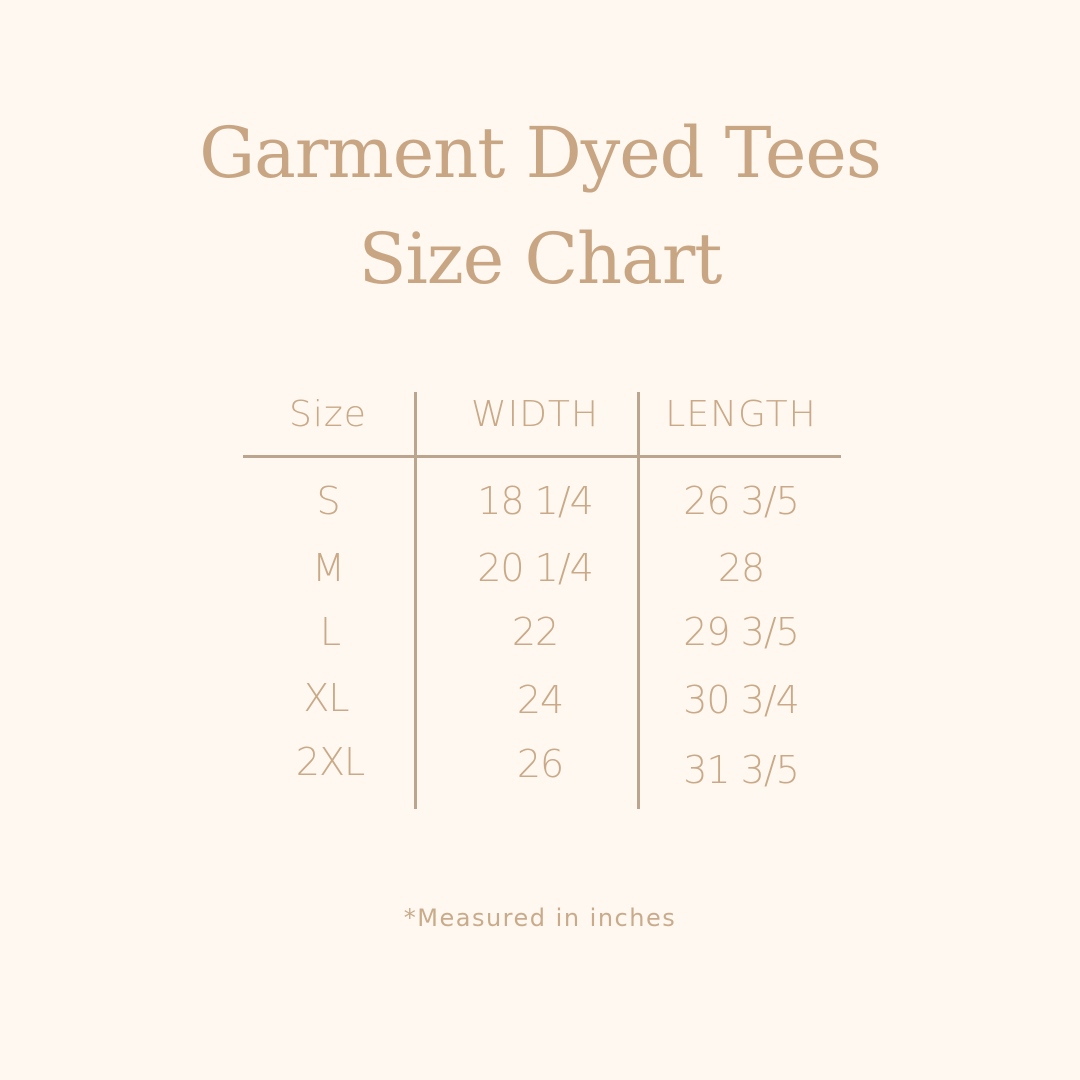 The image size is (1080, 1080). Describe the element at coordinates (741, 568) in the screenshot. I see `cell-length: 28` at that location.